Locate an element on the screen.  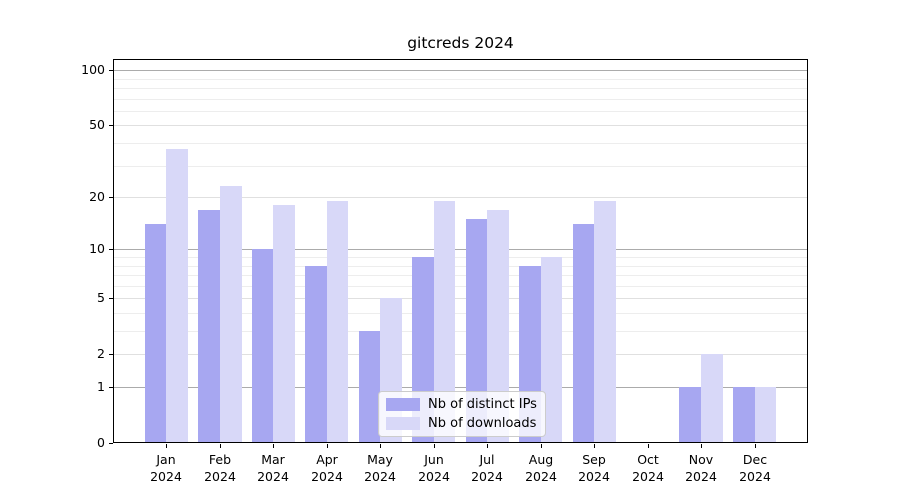
x-tick-label: Nov 2024 is located at coordinates (701, 468).